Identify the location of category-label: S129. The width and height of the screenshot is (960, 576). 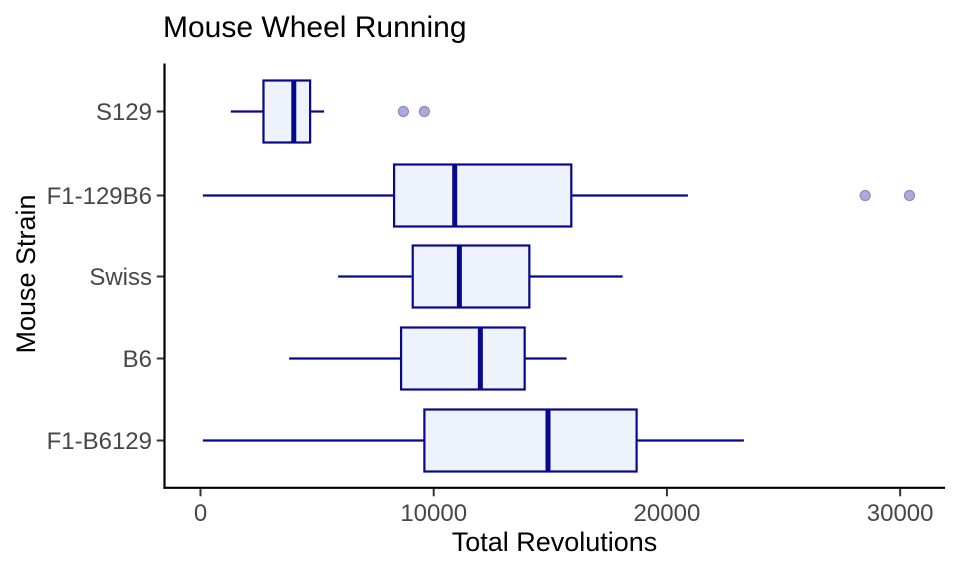
(124, 112).